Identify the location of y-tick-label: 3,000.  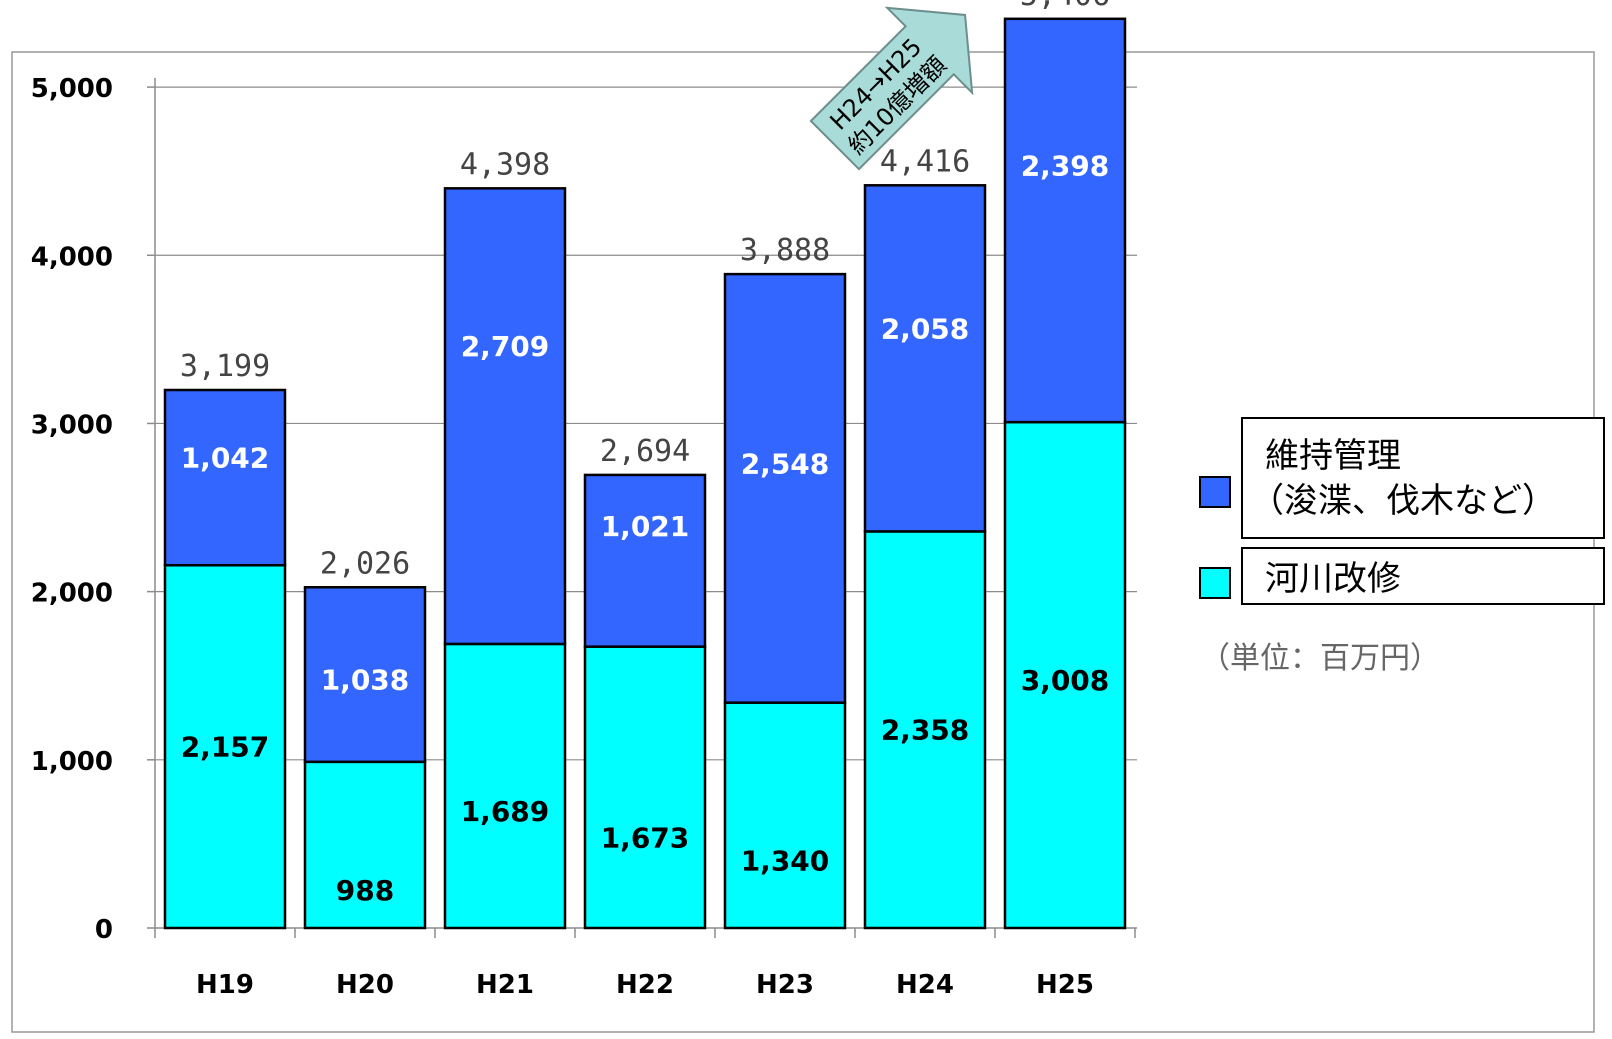
(72, 425).